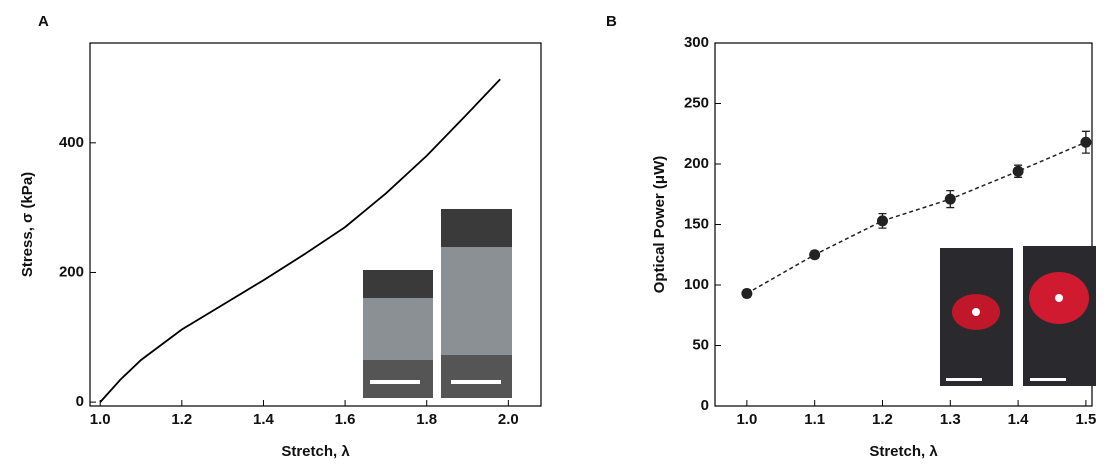 The image size is (1114, 470). What do you see at coordinates (696, 223) in the screenshot?
I see `y-tick-label: 150` at bounding box center [696, 223].